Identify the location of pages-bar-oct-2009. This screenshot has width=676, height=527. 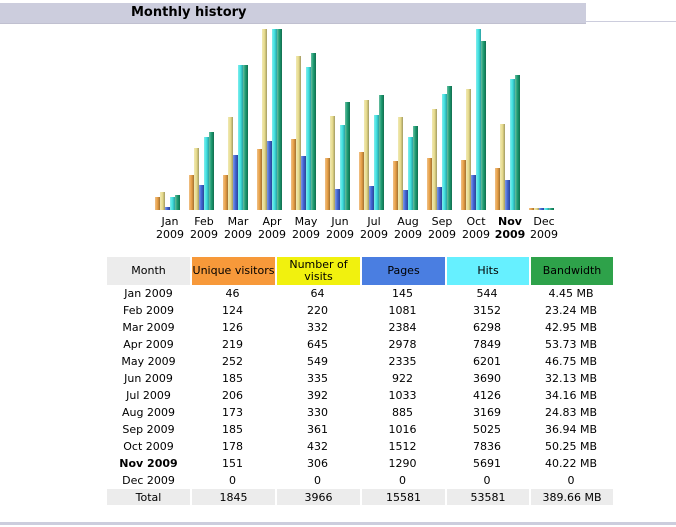
(473, 192).